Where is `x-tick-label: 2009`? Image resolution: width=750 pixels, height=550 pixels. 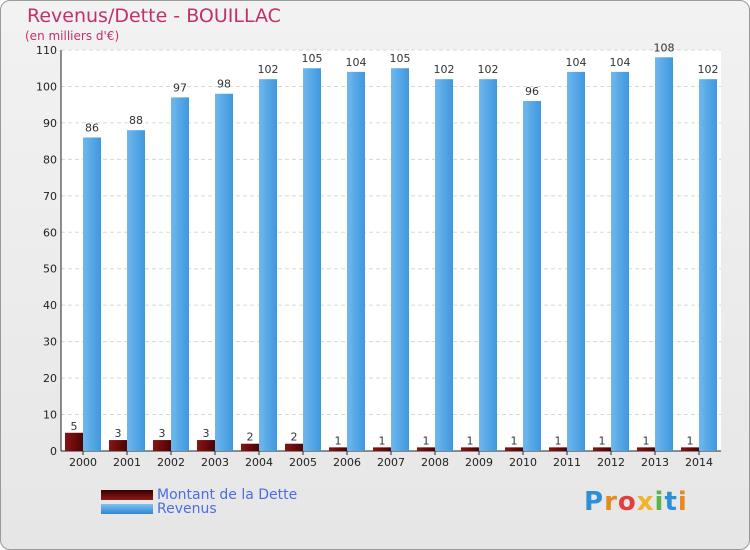
x-tick-label: 2009 is located at coordinates (479, 462).